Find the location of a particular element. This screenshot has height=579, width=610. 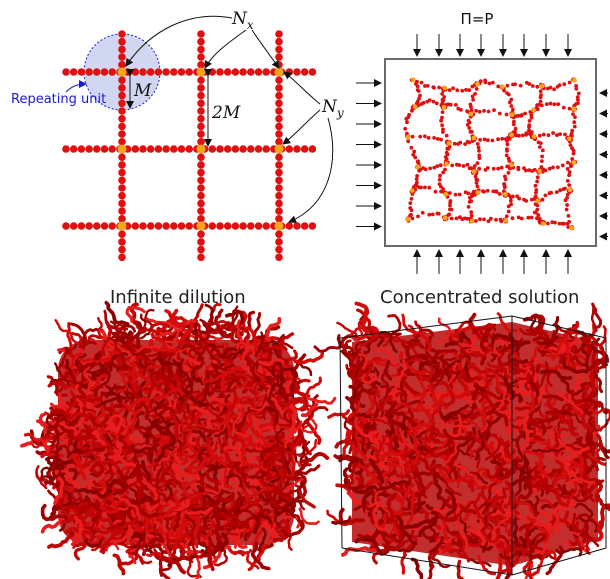

ny-arrow-top is located at coordinates (302, 88).